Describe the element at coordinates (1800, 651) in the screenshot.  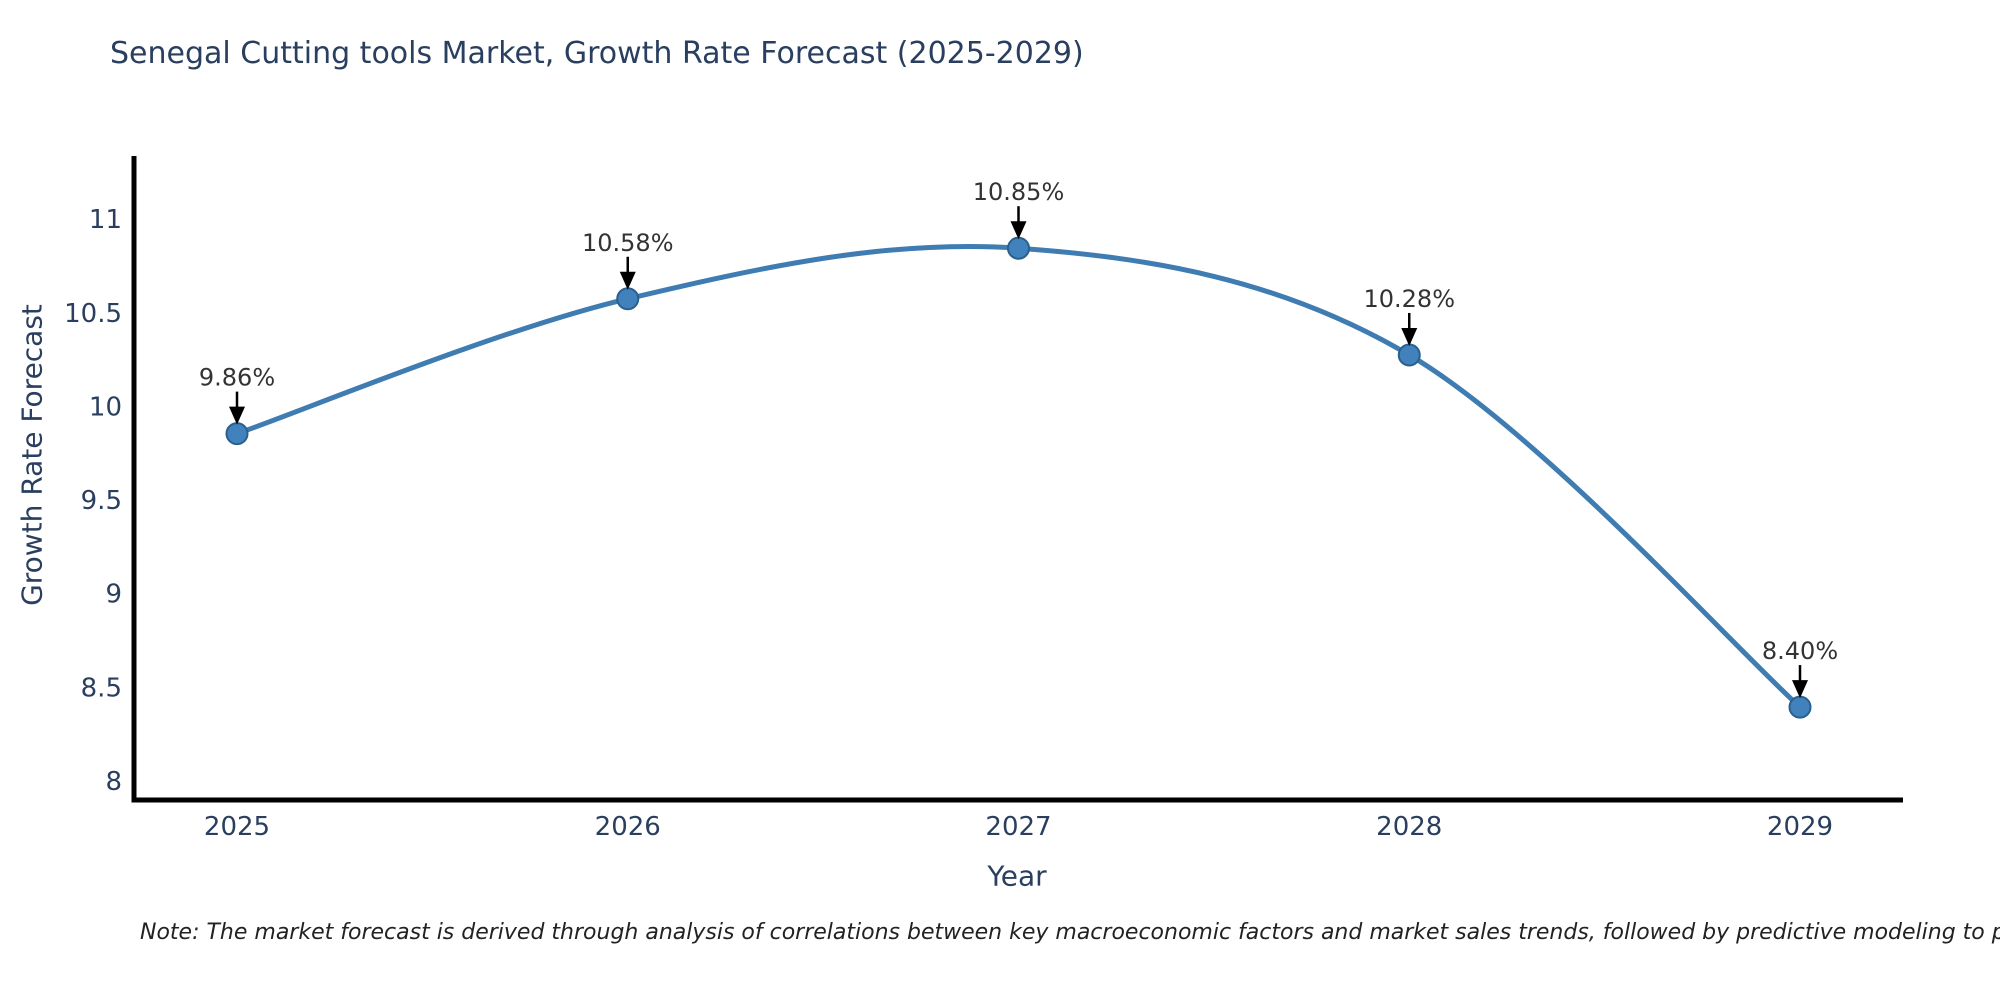
I see `annotation-label: 8.40%` at that location.